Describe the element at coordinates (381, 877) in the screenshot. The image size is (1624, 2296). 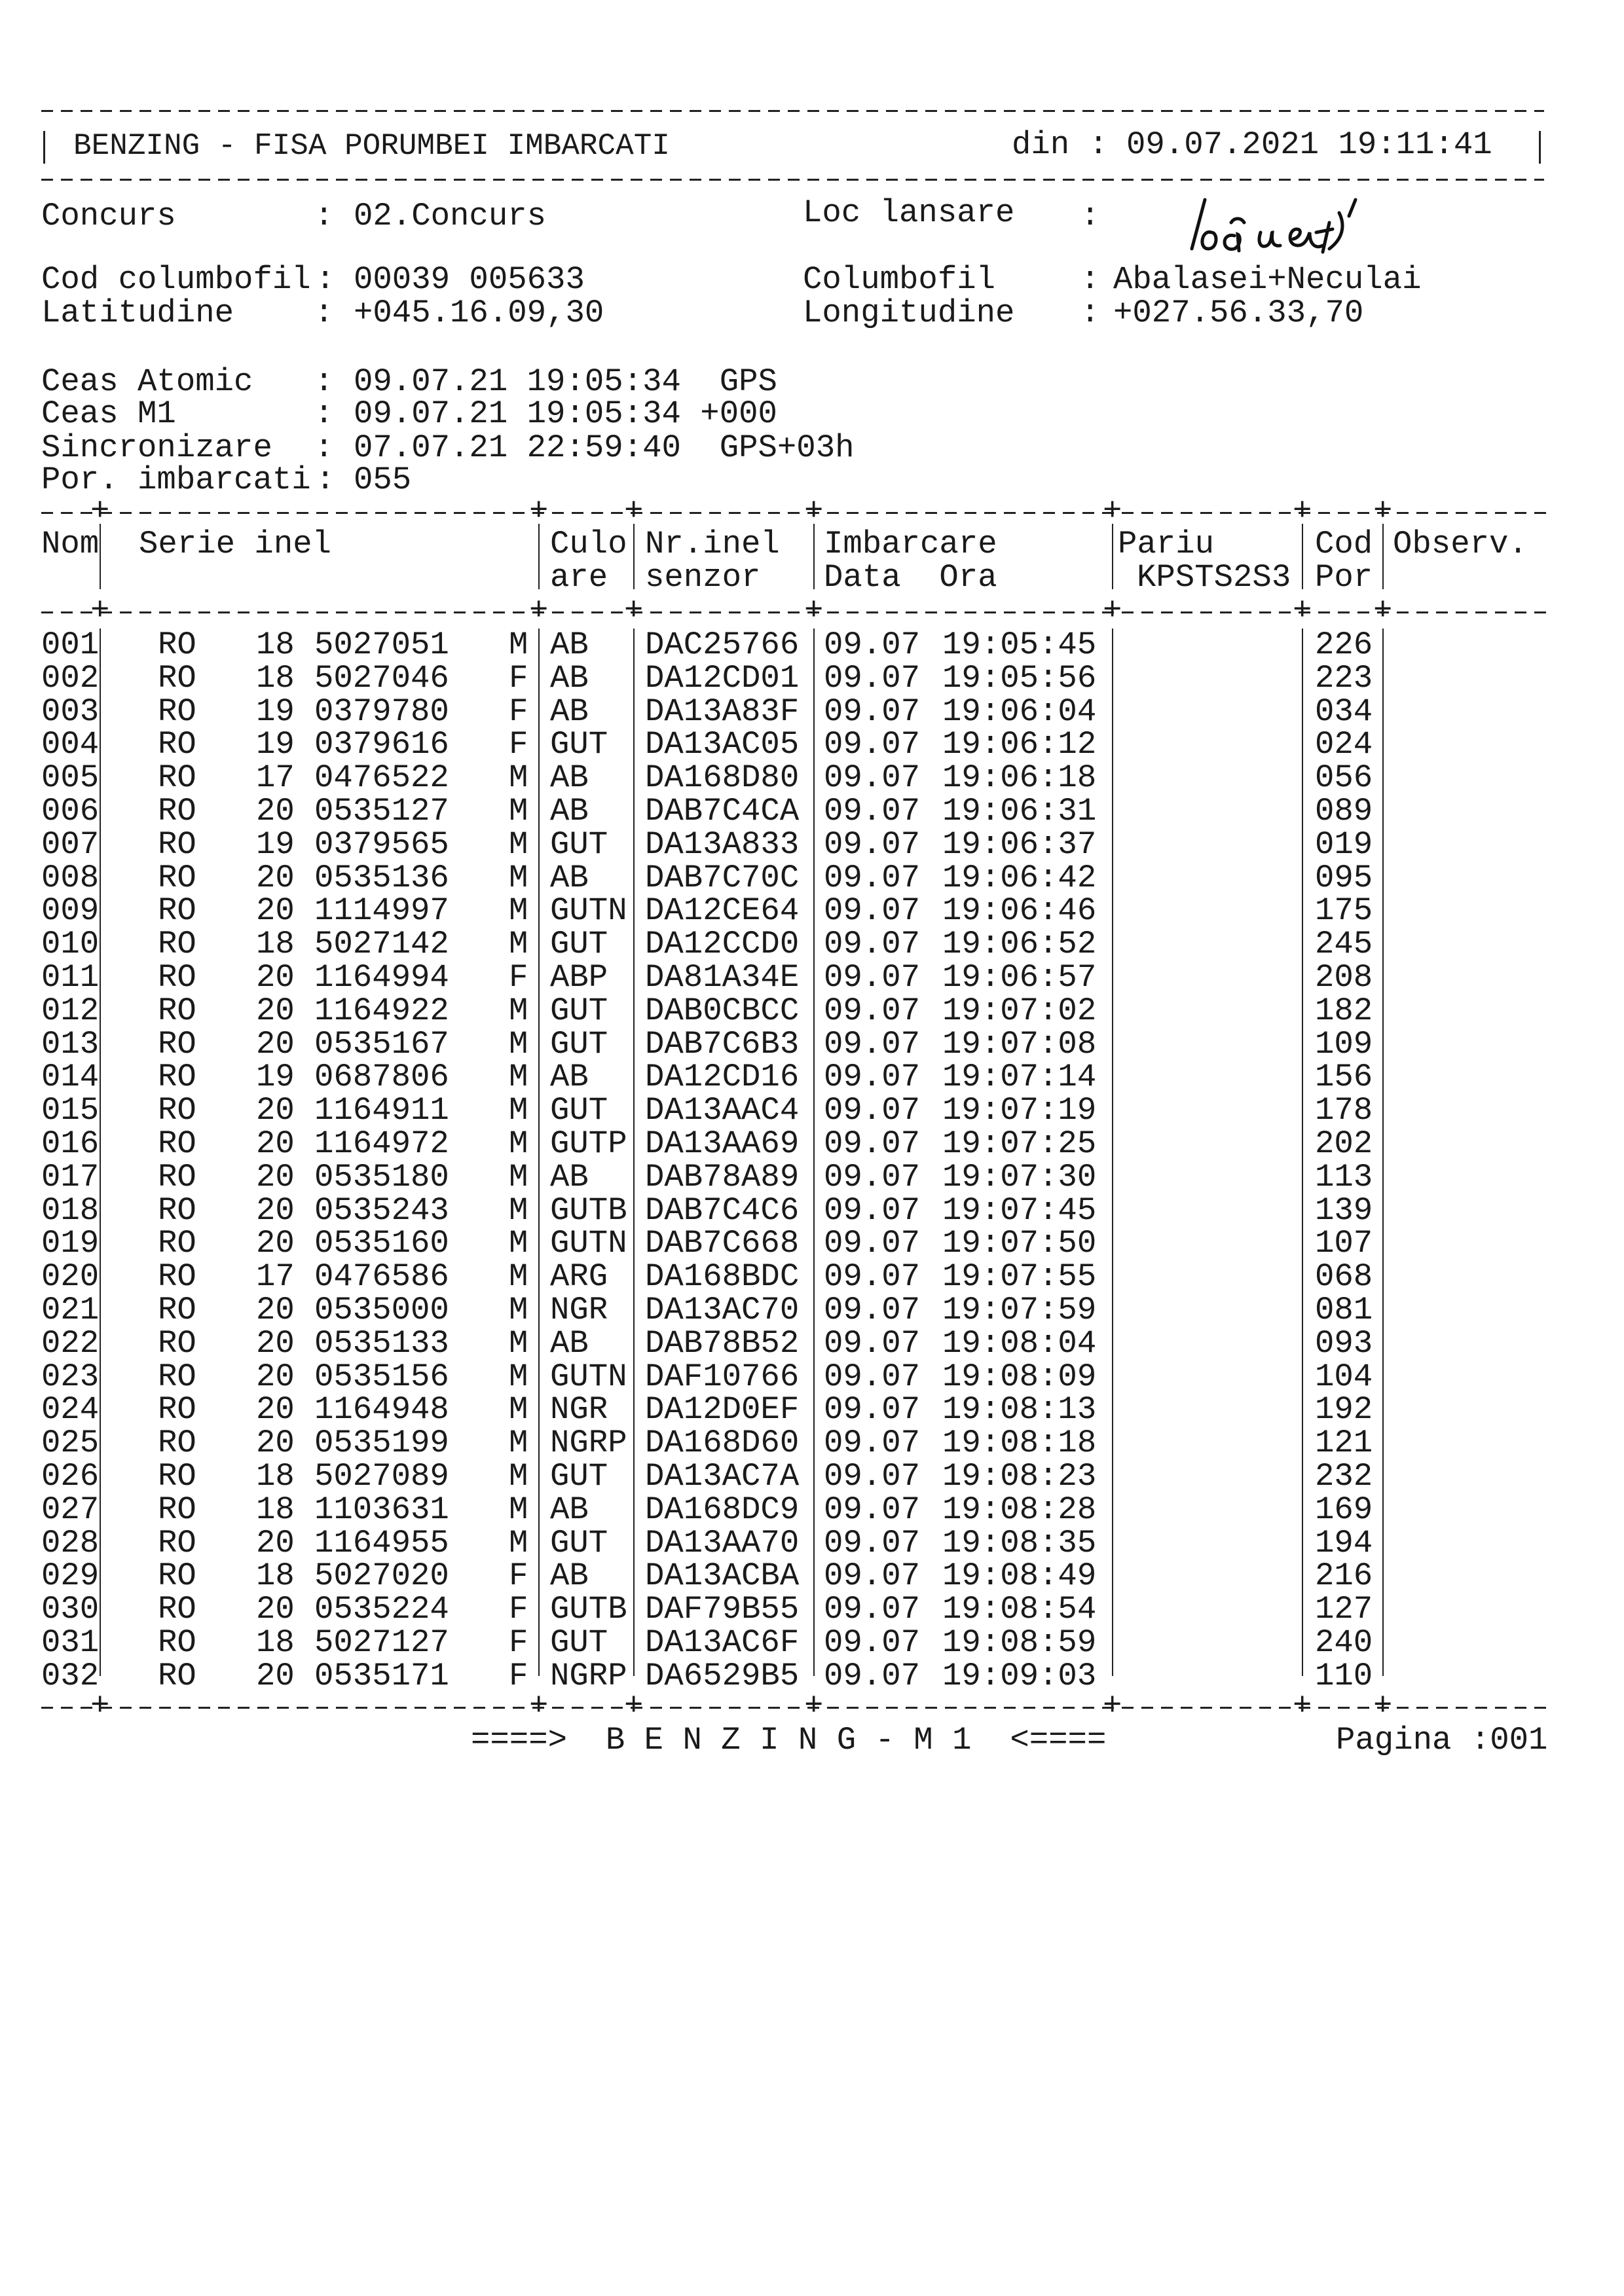
I see `cell-ring-number: 0535136` at that location.